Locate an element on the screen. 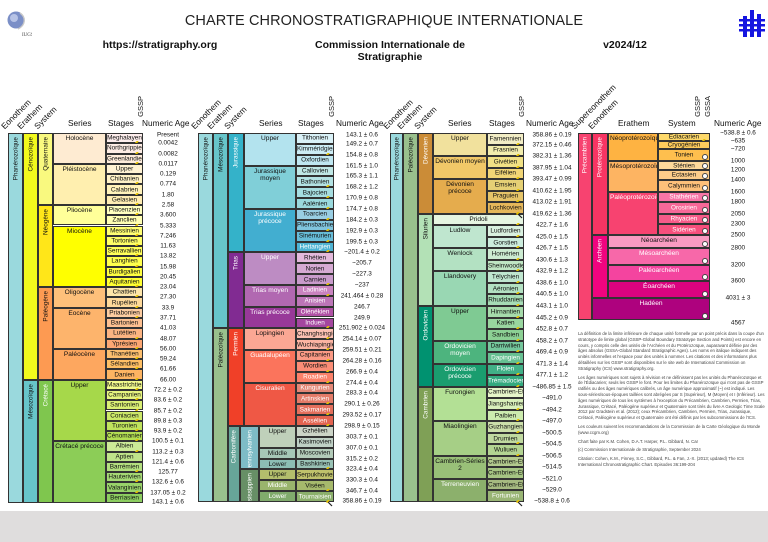 This screenshot has width=768, height=542. stage-cell: Drumien is located at coordinates (505, 438).